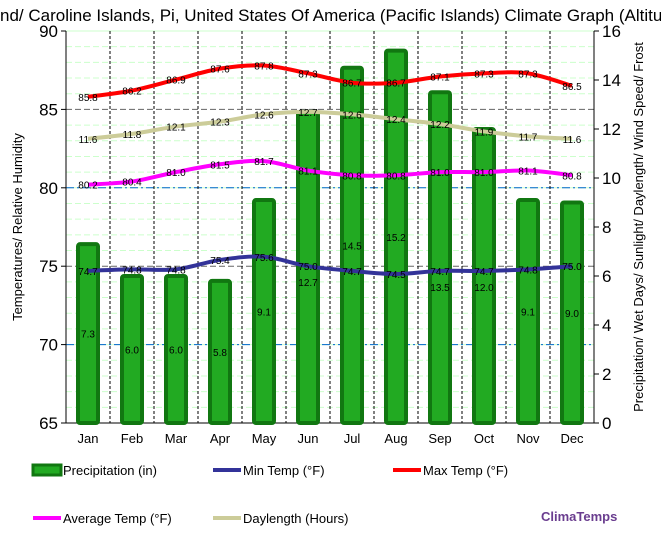 The image size is (661, 543). What do you see at coordinates (284, 470) in the screenshot?
I see `legend-label: Min Temp (°F)` at bounding box center [284, 470].